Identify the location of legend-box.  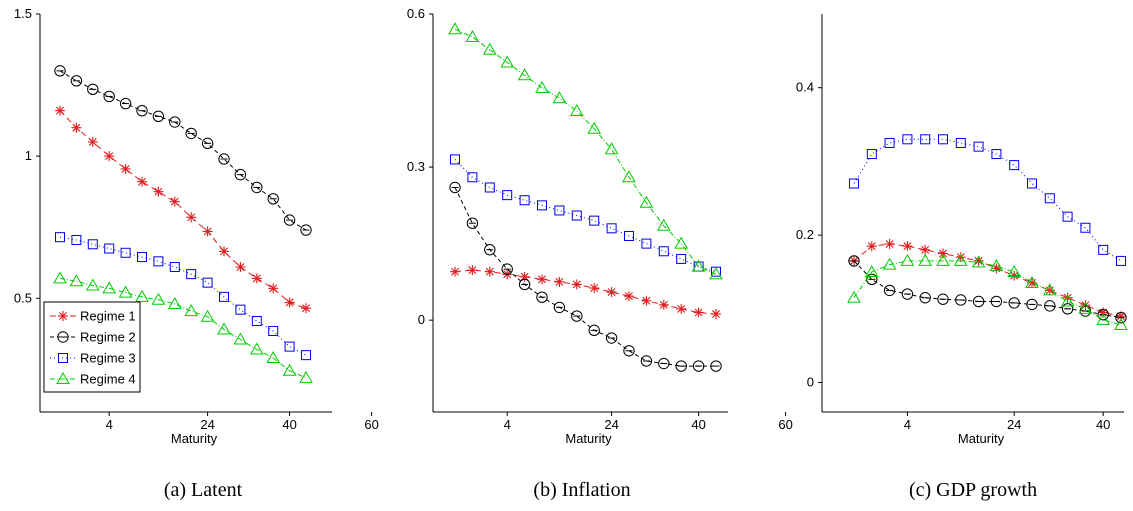
(92, 347).